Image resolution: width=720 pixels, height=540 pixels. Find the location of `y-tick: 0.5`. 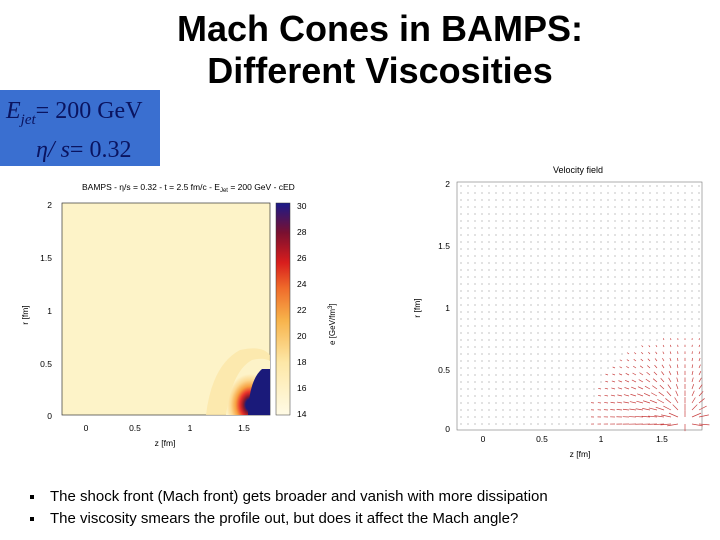

y-tick: 0.5 is located at coordinates (46, 364).